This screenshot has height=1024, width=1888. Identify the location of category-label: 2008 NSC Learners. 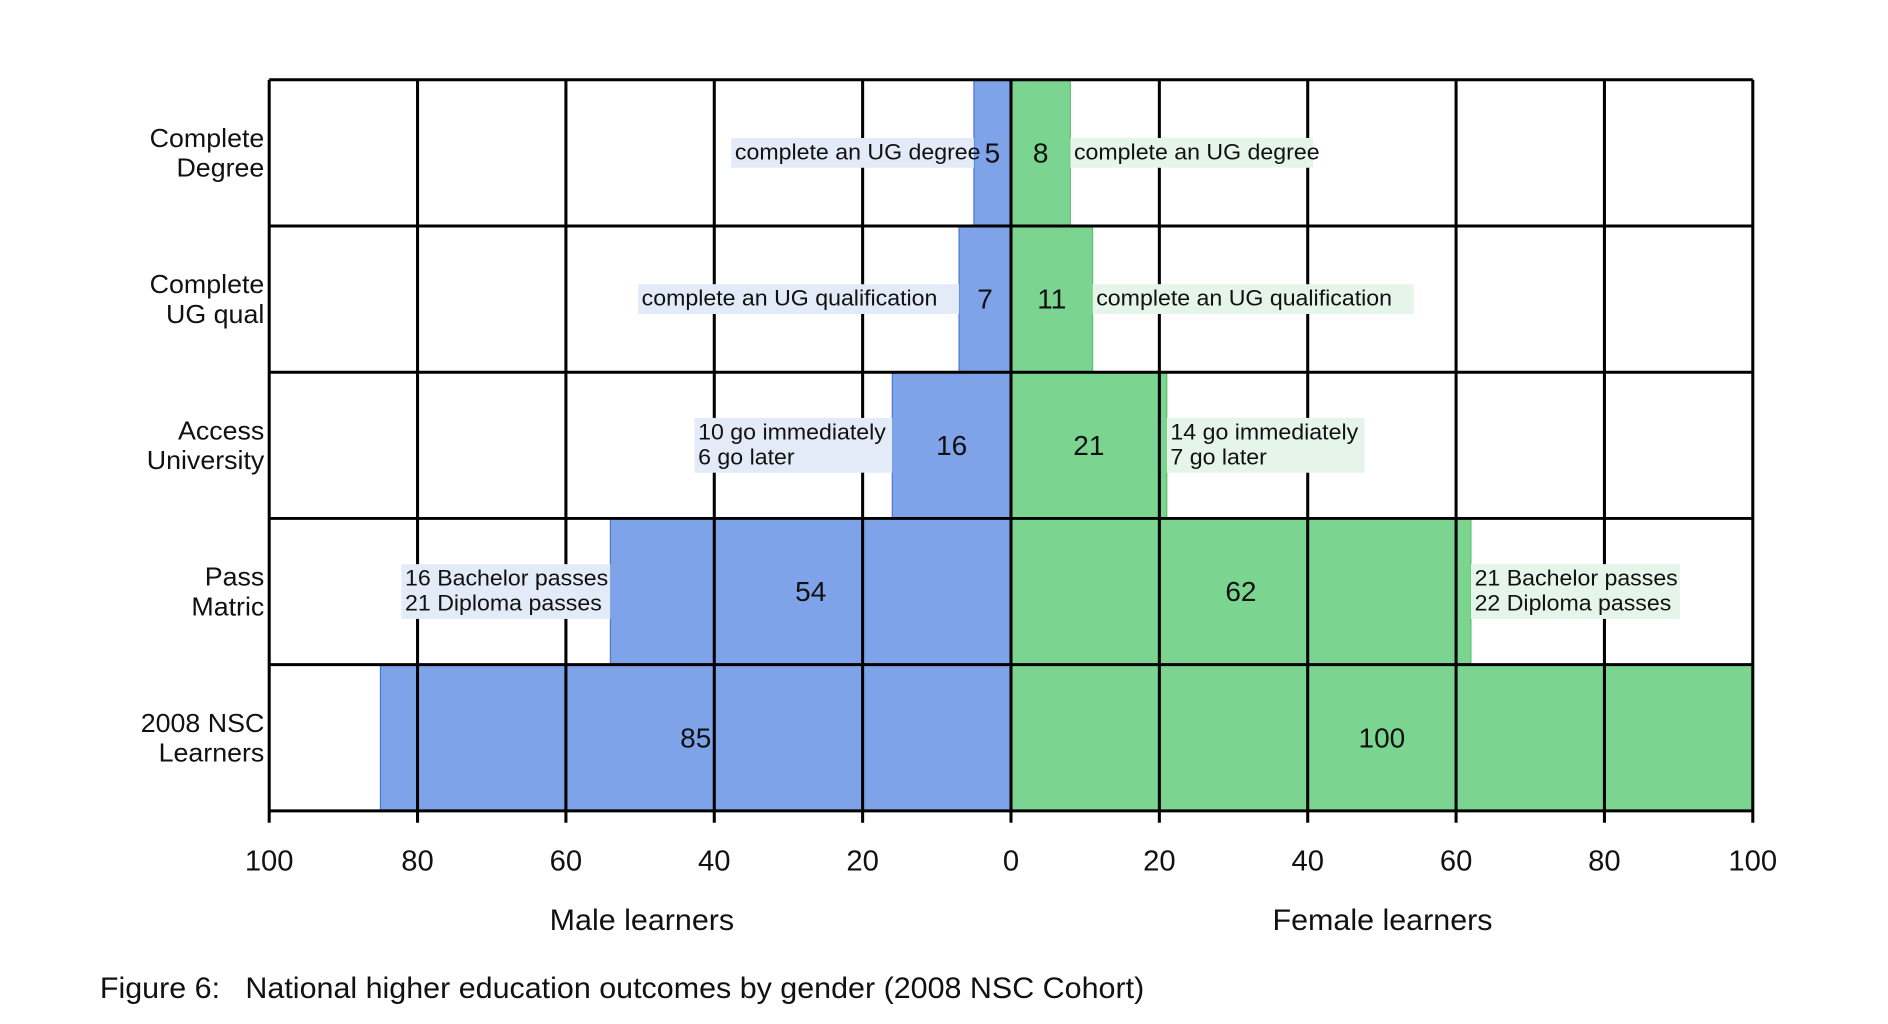
(203, 737).